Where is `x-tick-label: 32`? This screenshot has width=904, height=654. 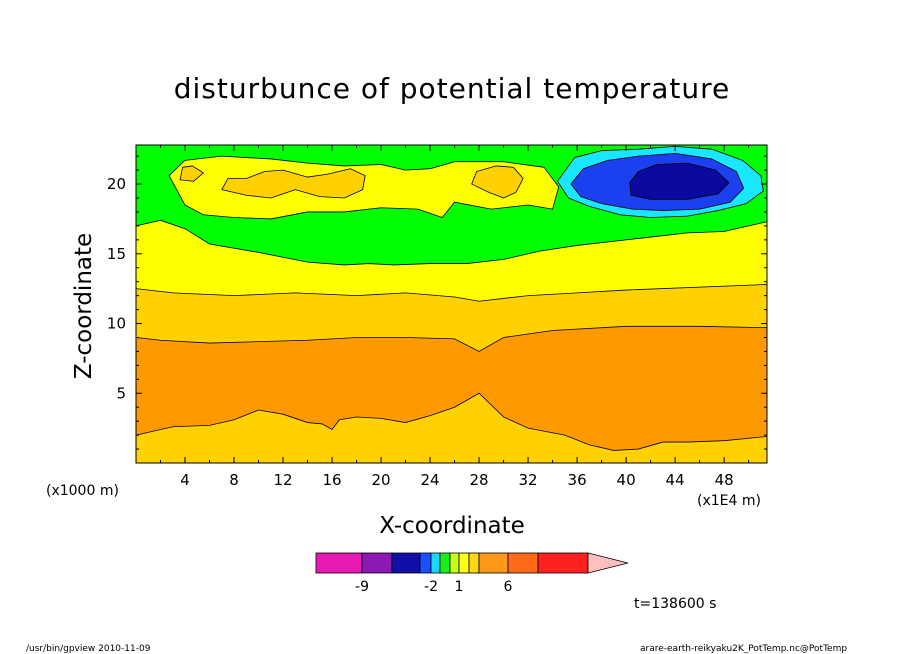 x-tick-label: 32 is located at coordinates (528, 480).